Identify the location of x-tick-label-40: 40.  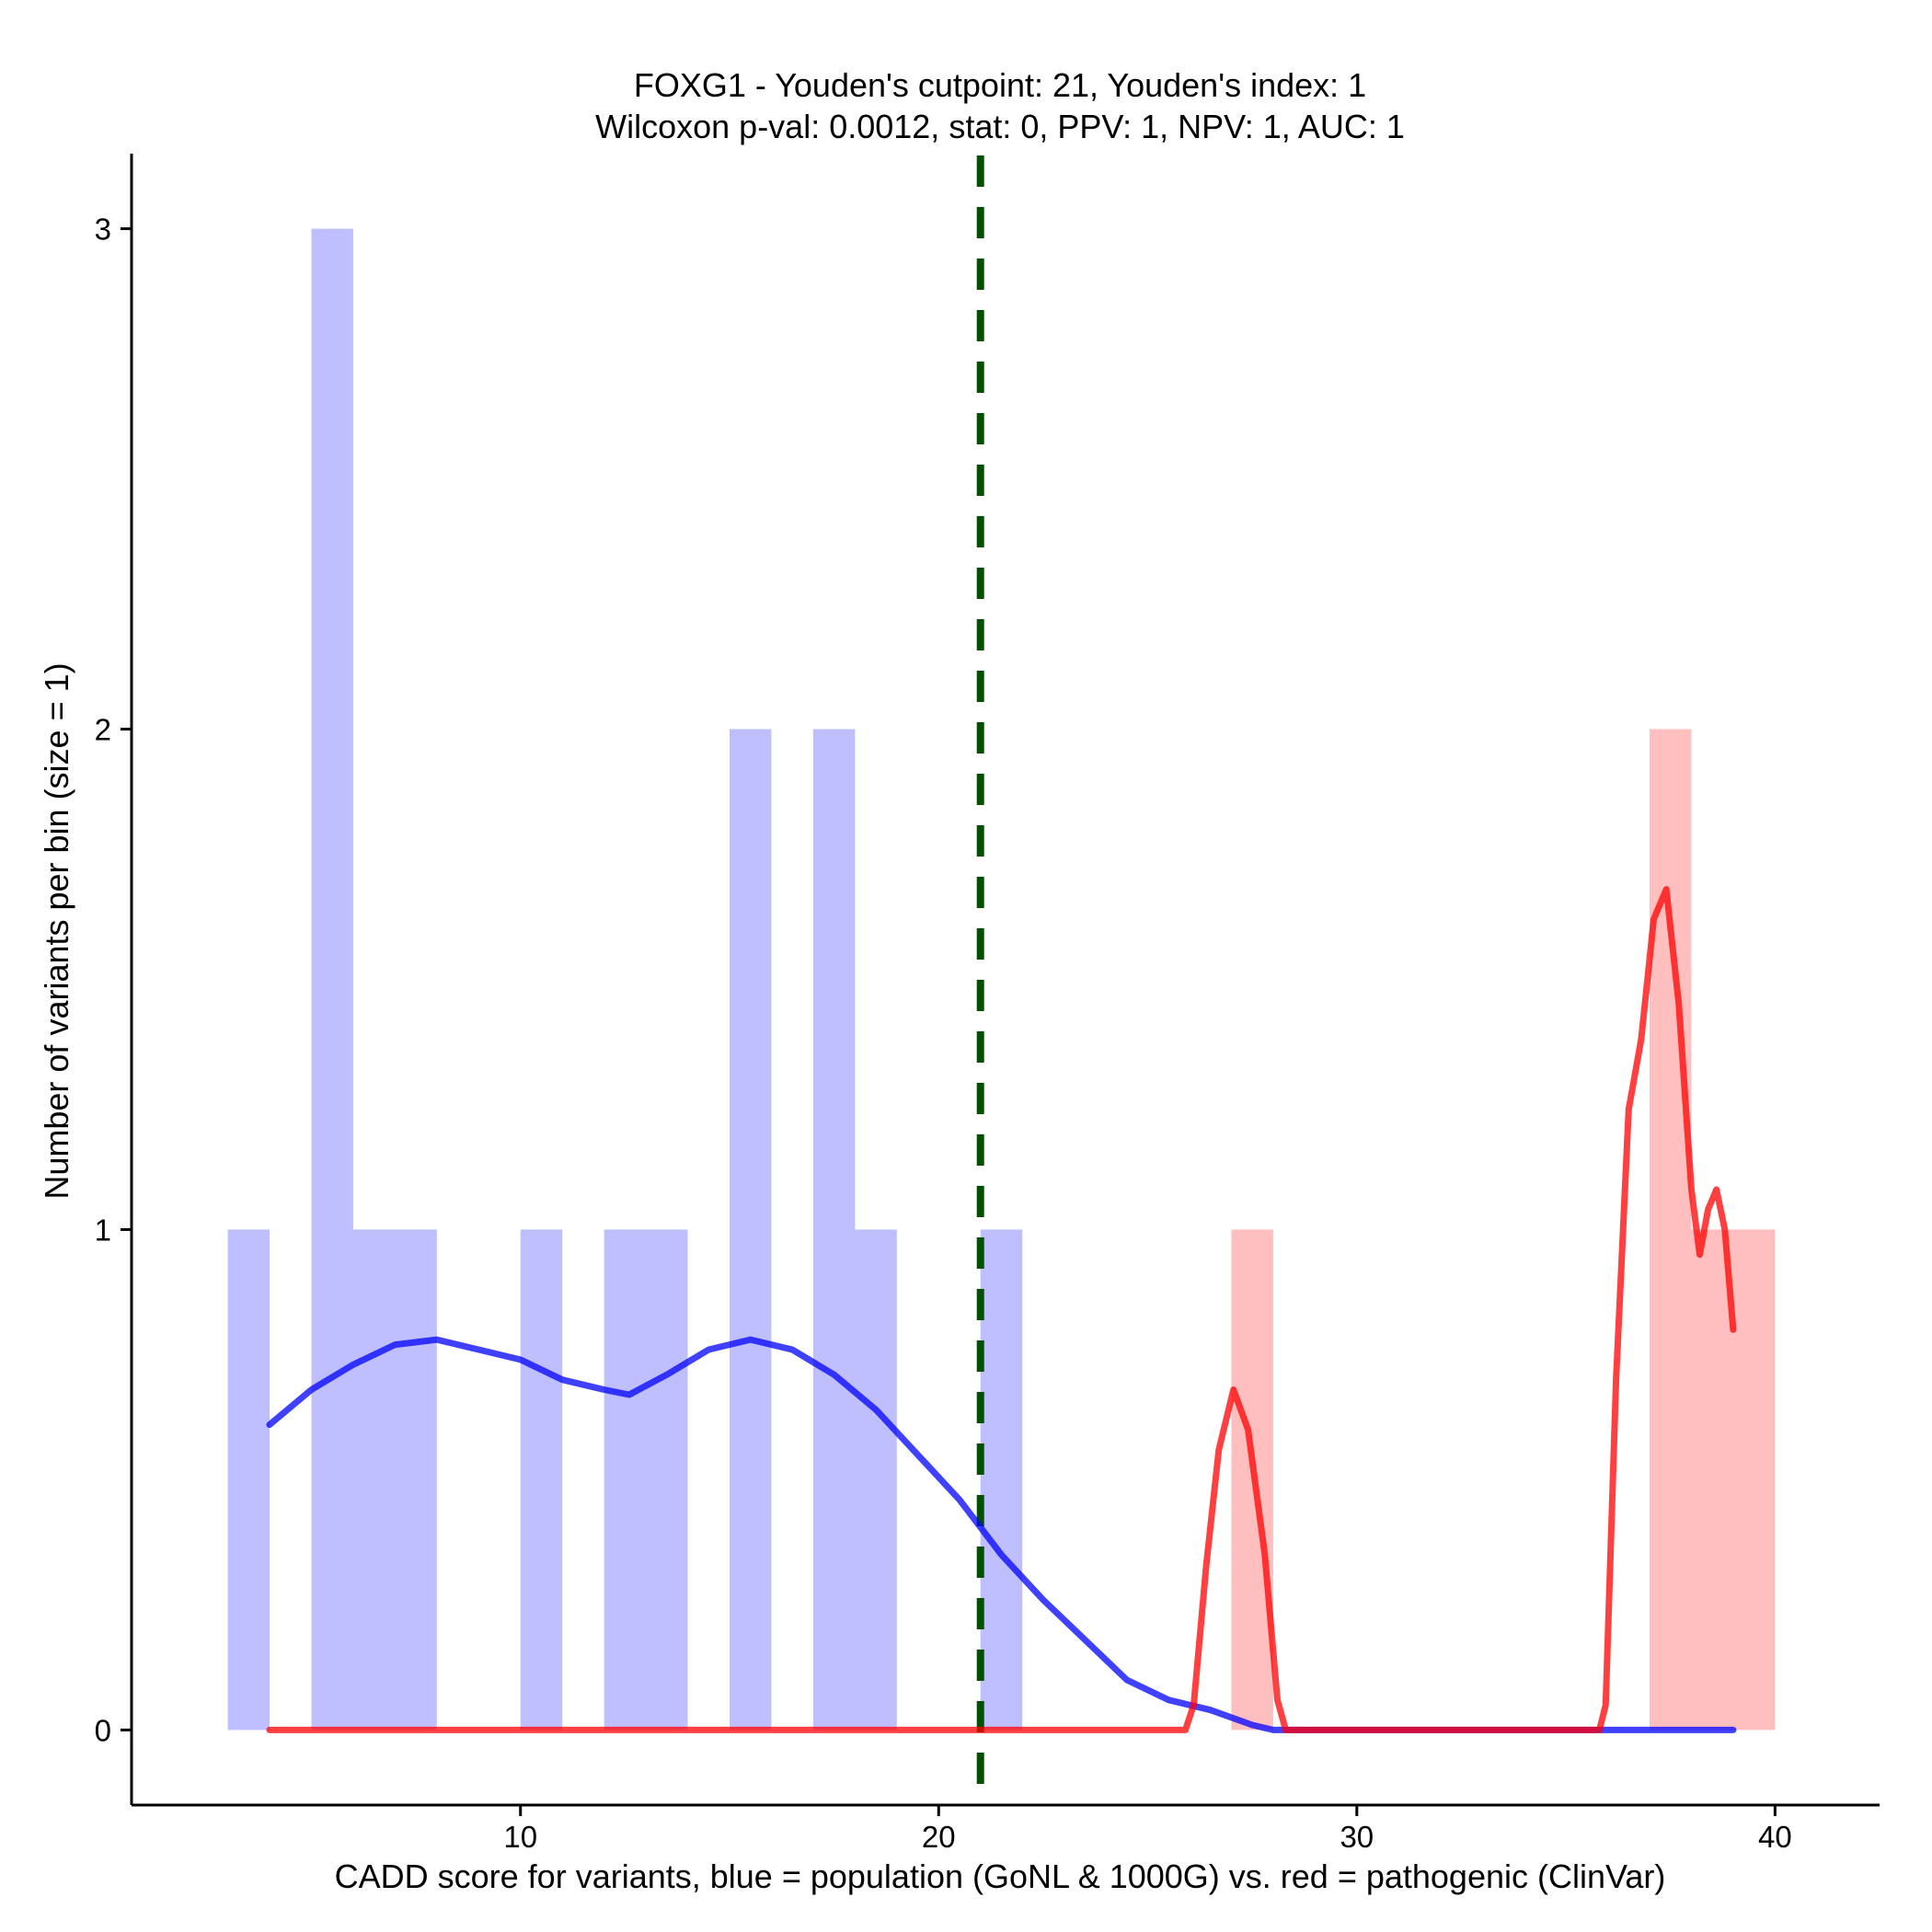
(1775, 1837).